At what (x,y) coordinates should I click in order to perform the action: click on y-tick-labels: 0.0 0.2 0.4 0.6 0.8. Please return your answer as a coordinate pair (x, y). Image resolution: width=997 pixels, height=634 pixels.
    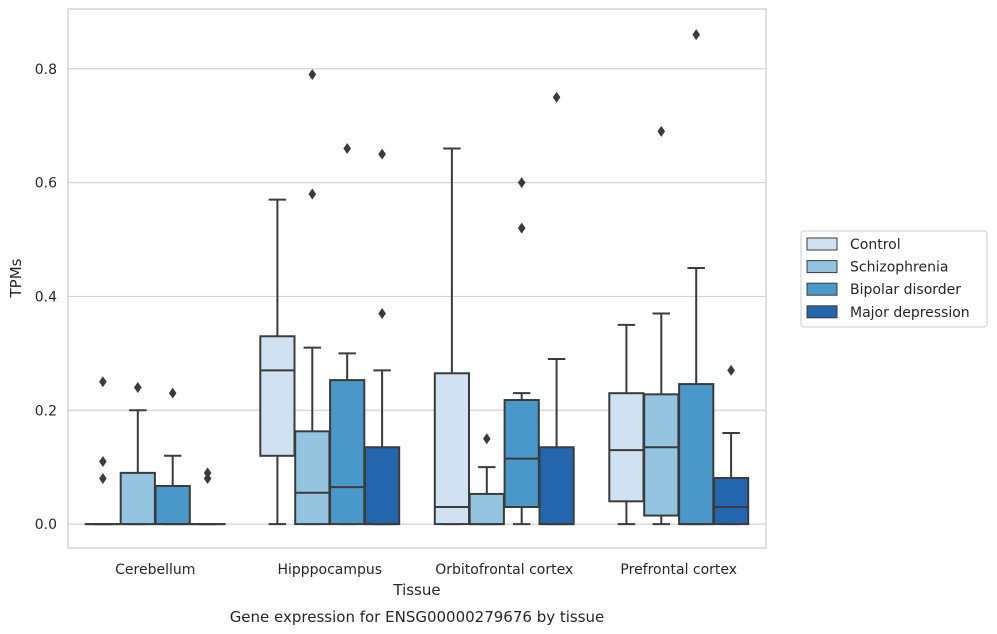
    Looking at the image, I should click on (46, 297).